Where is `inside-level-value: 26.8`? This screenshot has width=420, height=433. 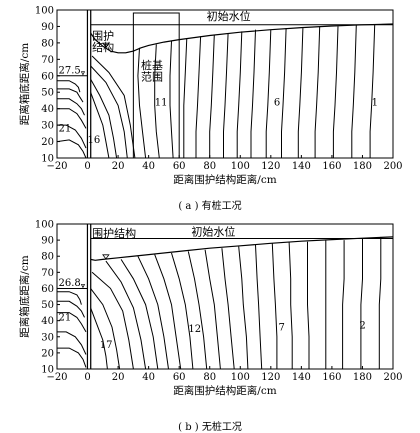 inside-level-value: 26.8 is located at coordinates (70, 283).